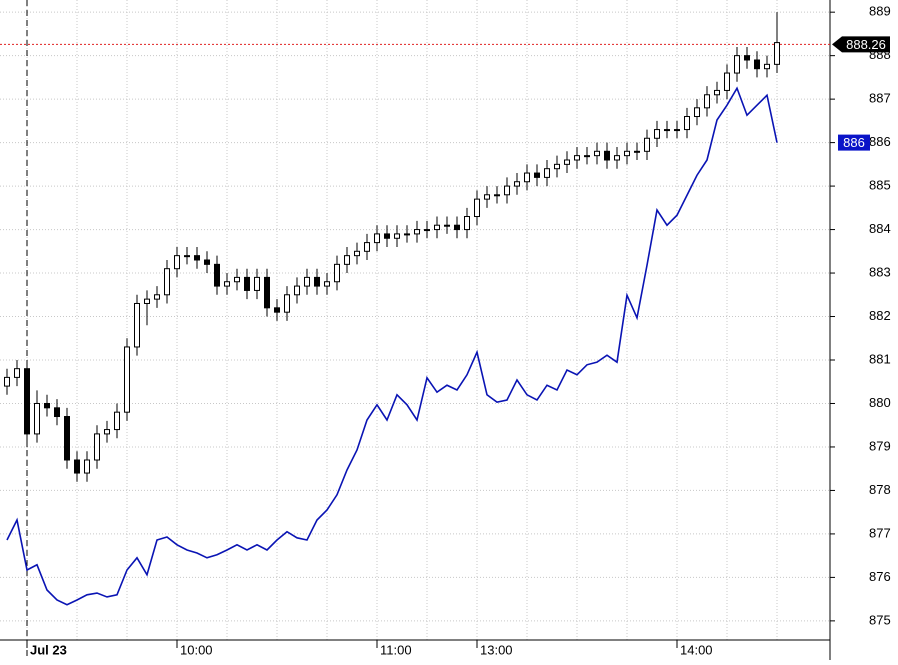 This screenshot has height=665, width=898. I want to click on x-tick-label: 10:00, so click(196, 649).